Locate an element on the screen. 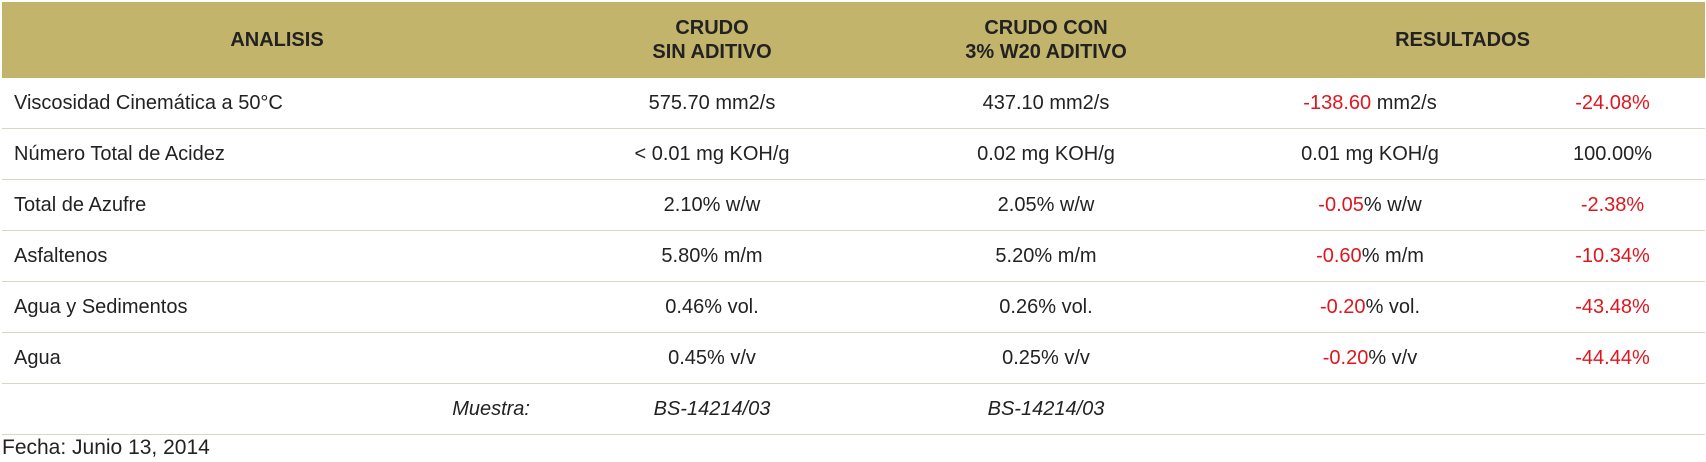 The width and height of the screenshot is (1706, 462). result-unit: % w/w is located at coordinates (1392, 204).